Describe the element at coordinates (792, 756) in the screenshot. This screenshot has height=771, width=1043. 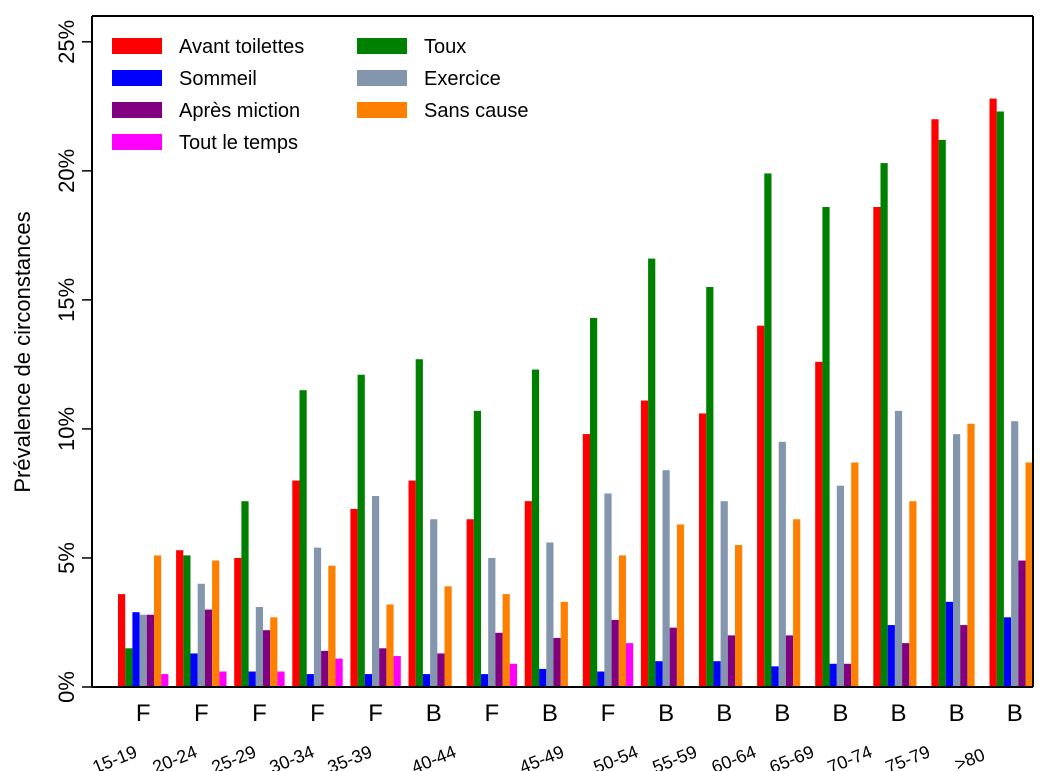
I see `category-label: 65-69` at that location.